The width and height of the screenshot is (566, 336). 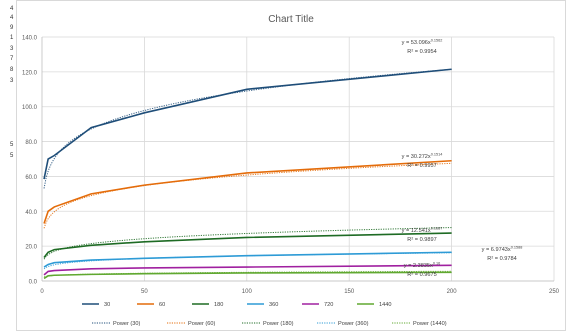 I want to click on trendline-equation: y = 2.3835x0.16, so click(x=422, y=266).